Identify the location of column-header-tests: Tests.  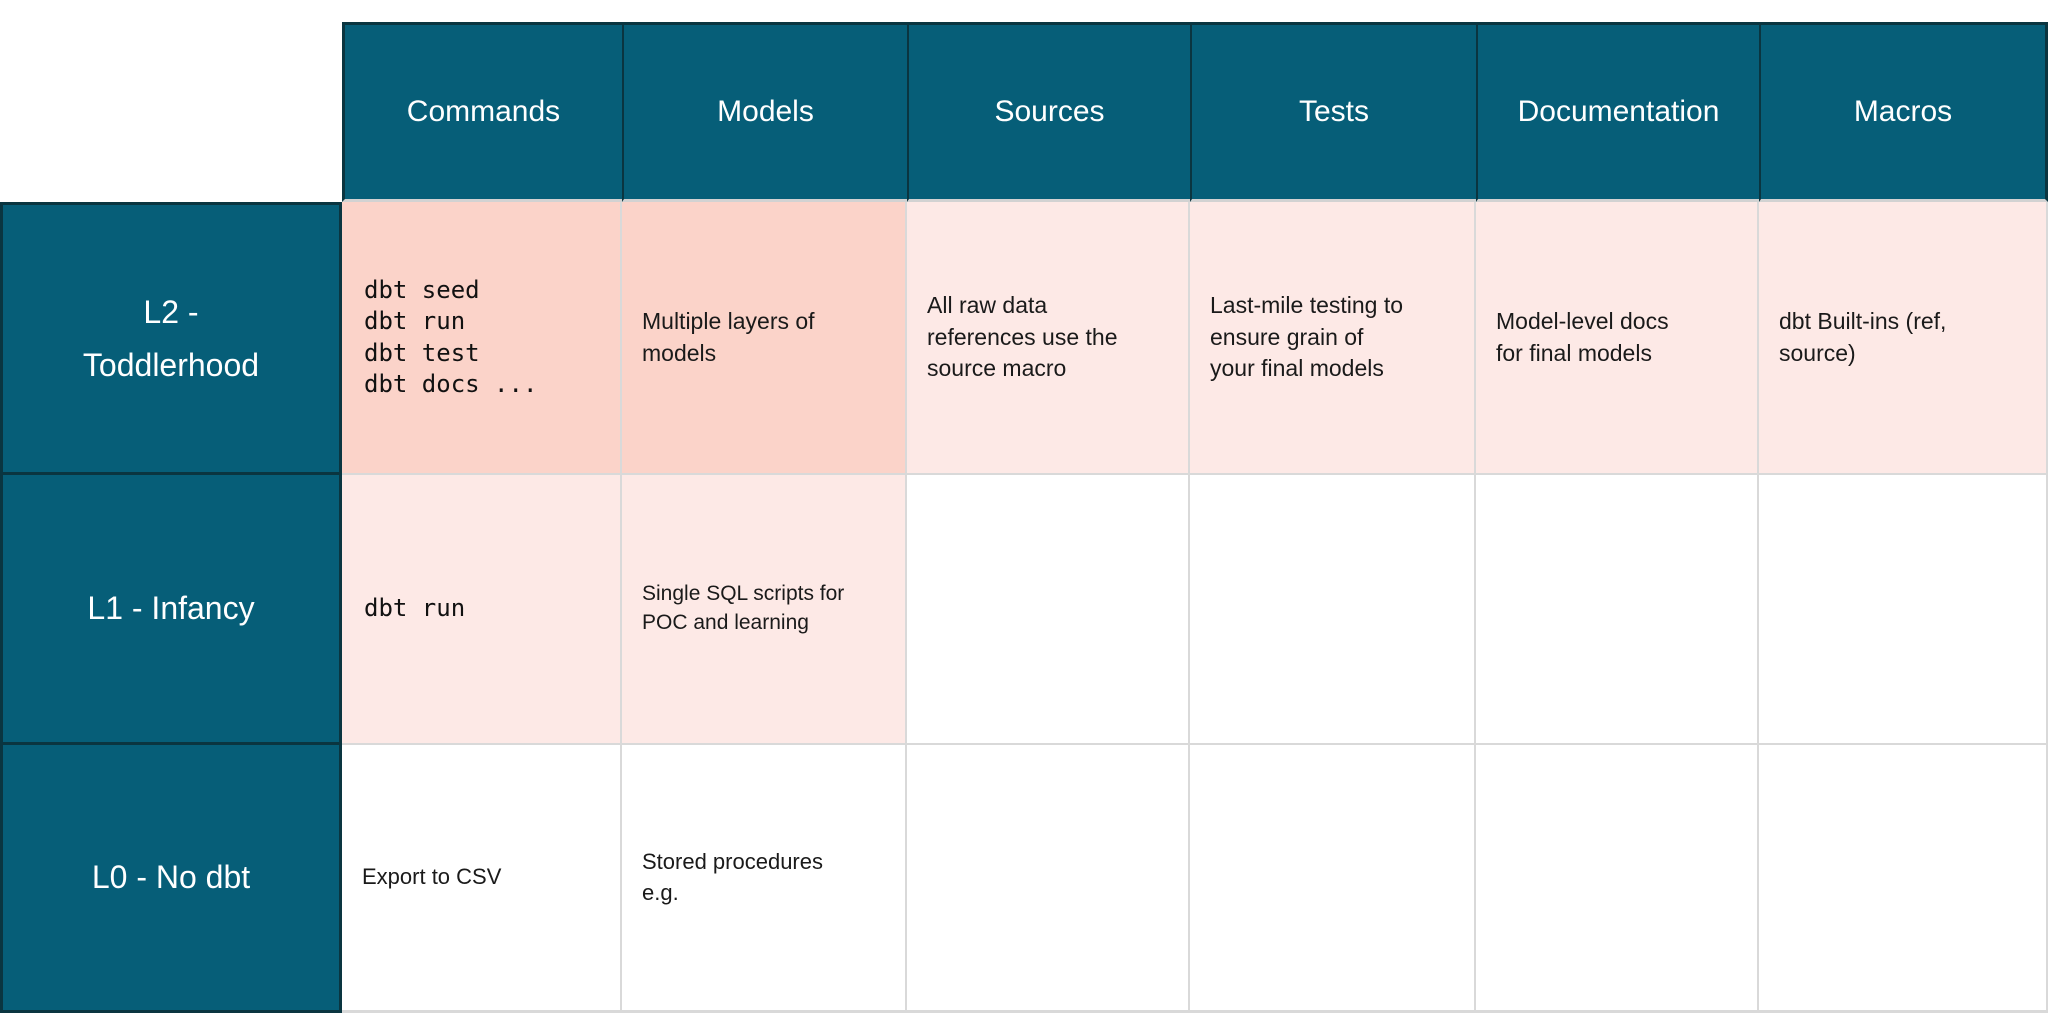
(1333, 112).